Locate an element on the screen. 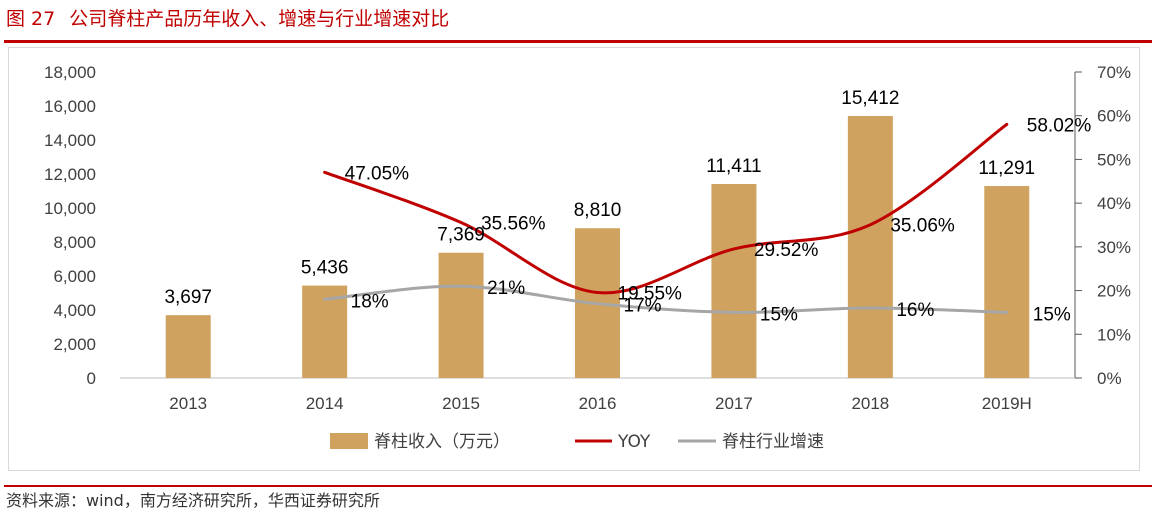  left-axis-tick-label: 18,000 is located at coordinates (70, 72).